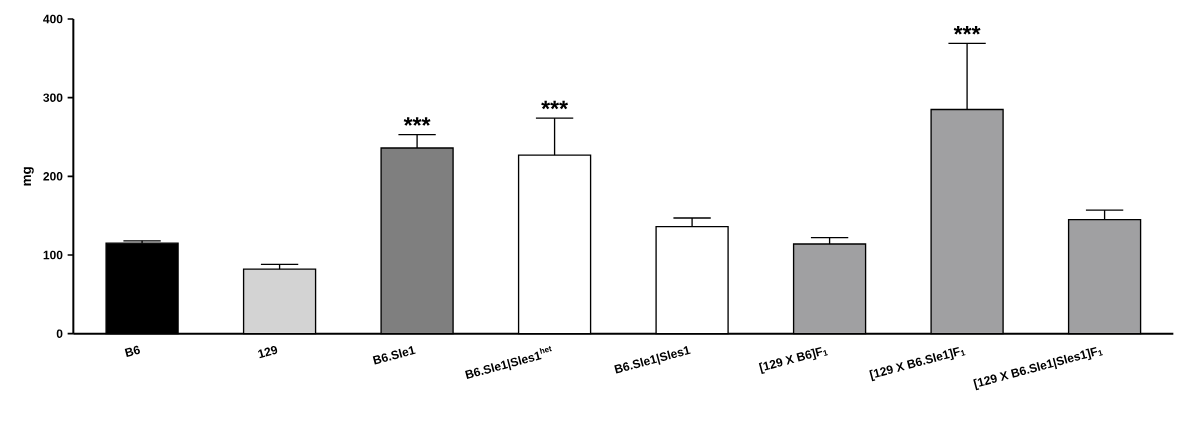  What do you see at coordinates (59, 333) in the screenshot?
I see `y-tick-label: 0` at bounding box center [59, 333].